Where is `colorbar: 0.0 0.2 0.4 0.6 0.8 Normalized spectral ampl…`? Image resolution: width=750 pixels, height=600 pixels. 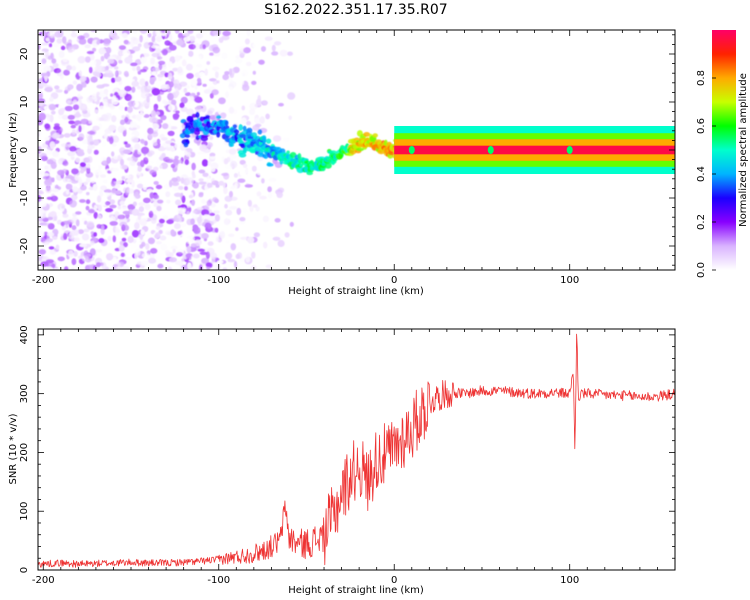 colorbar: 0.0 0.2 0.4 0.6 0.8 Normalized spectral ampl… is located at coordinates (722, 154).